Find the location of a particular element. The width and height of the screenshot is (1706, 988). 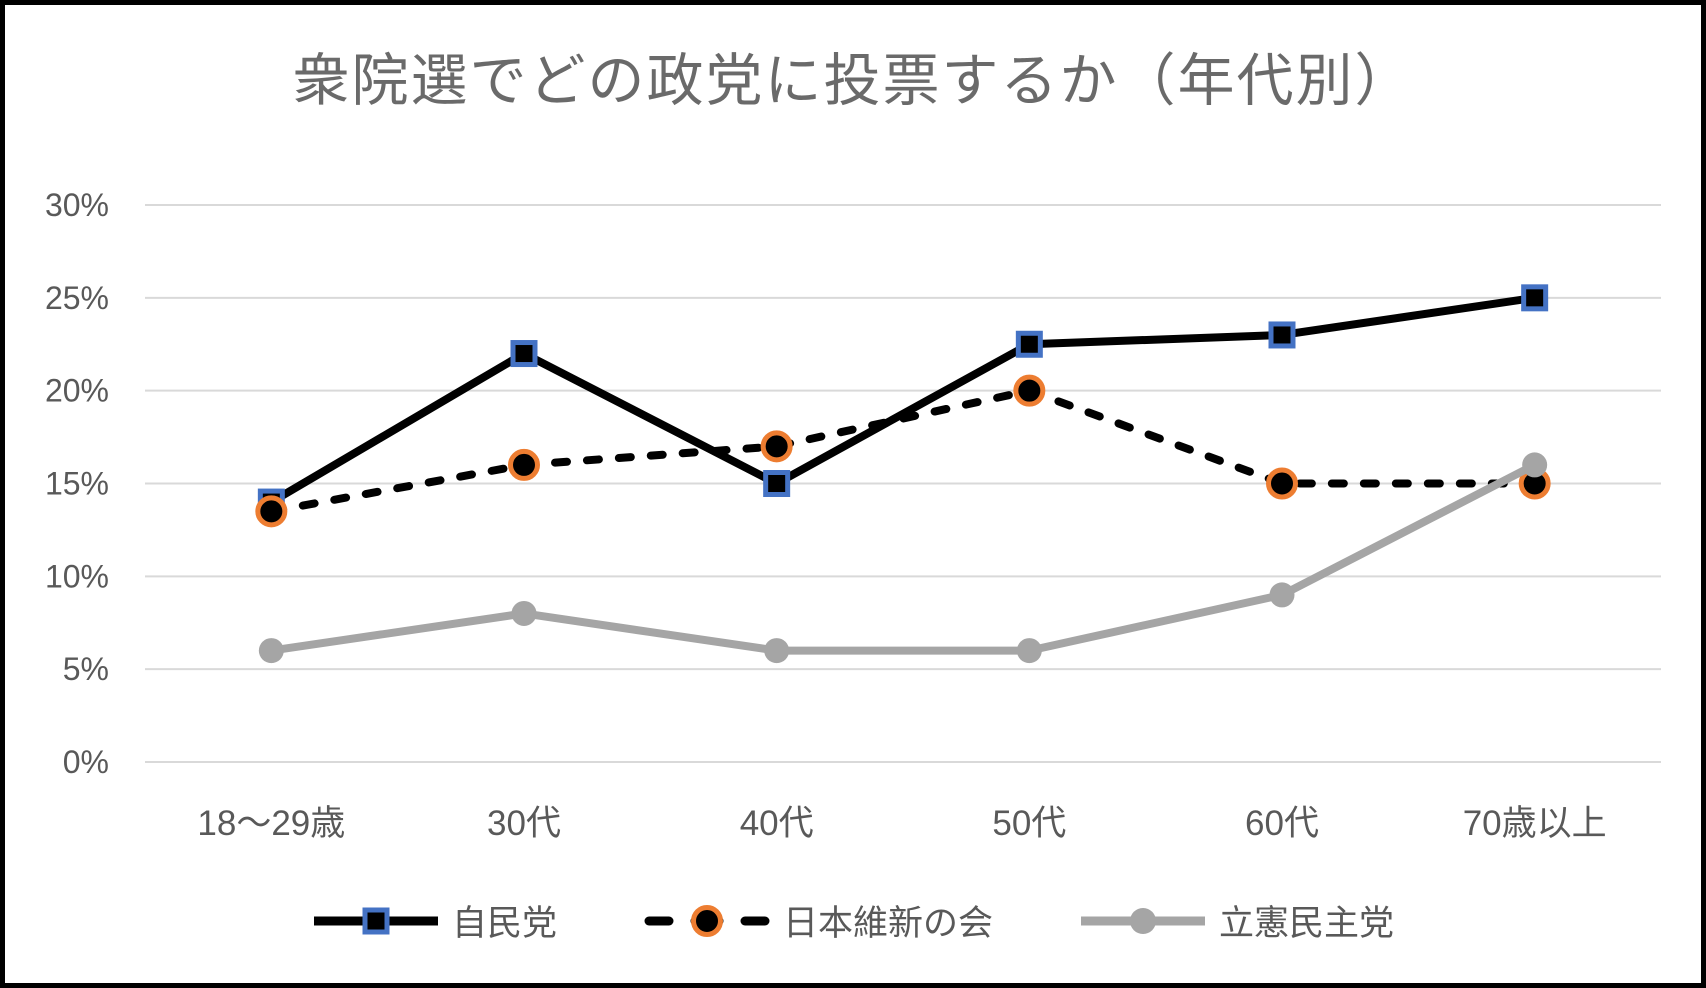

y-axis-tick-label: 15% is located at coordinates (77, 484).